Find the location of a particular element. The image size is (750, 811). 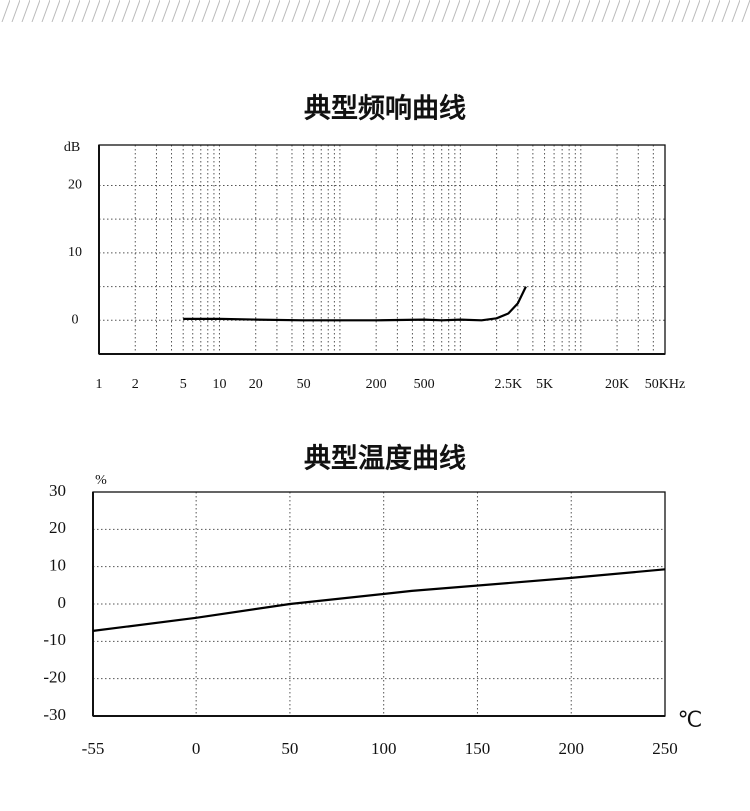

y-tick-label: -20 is located at coordinates (54, 677).